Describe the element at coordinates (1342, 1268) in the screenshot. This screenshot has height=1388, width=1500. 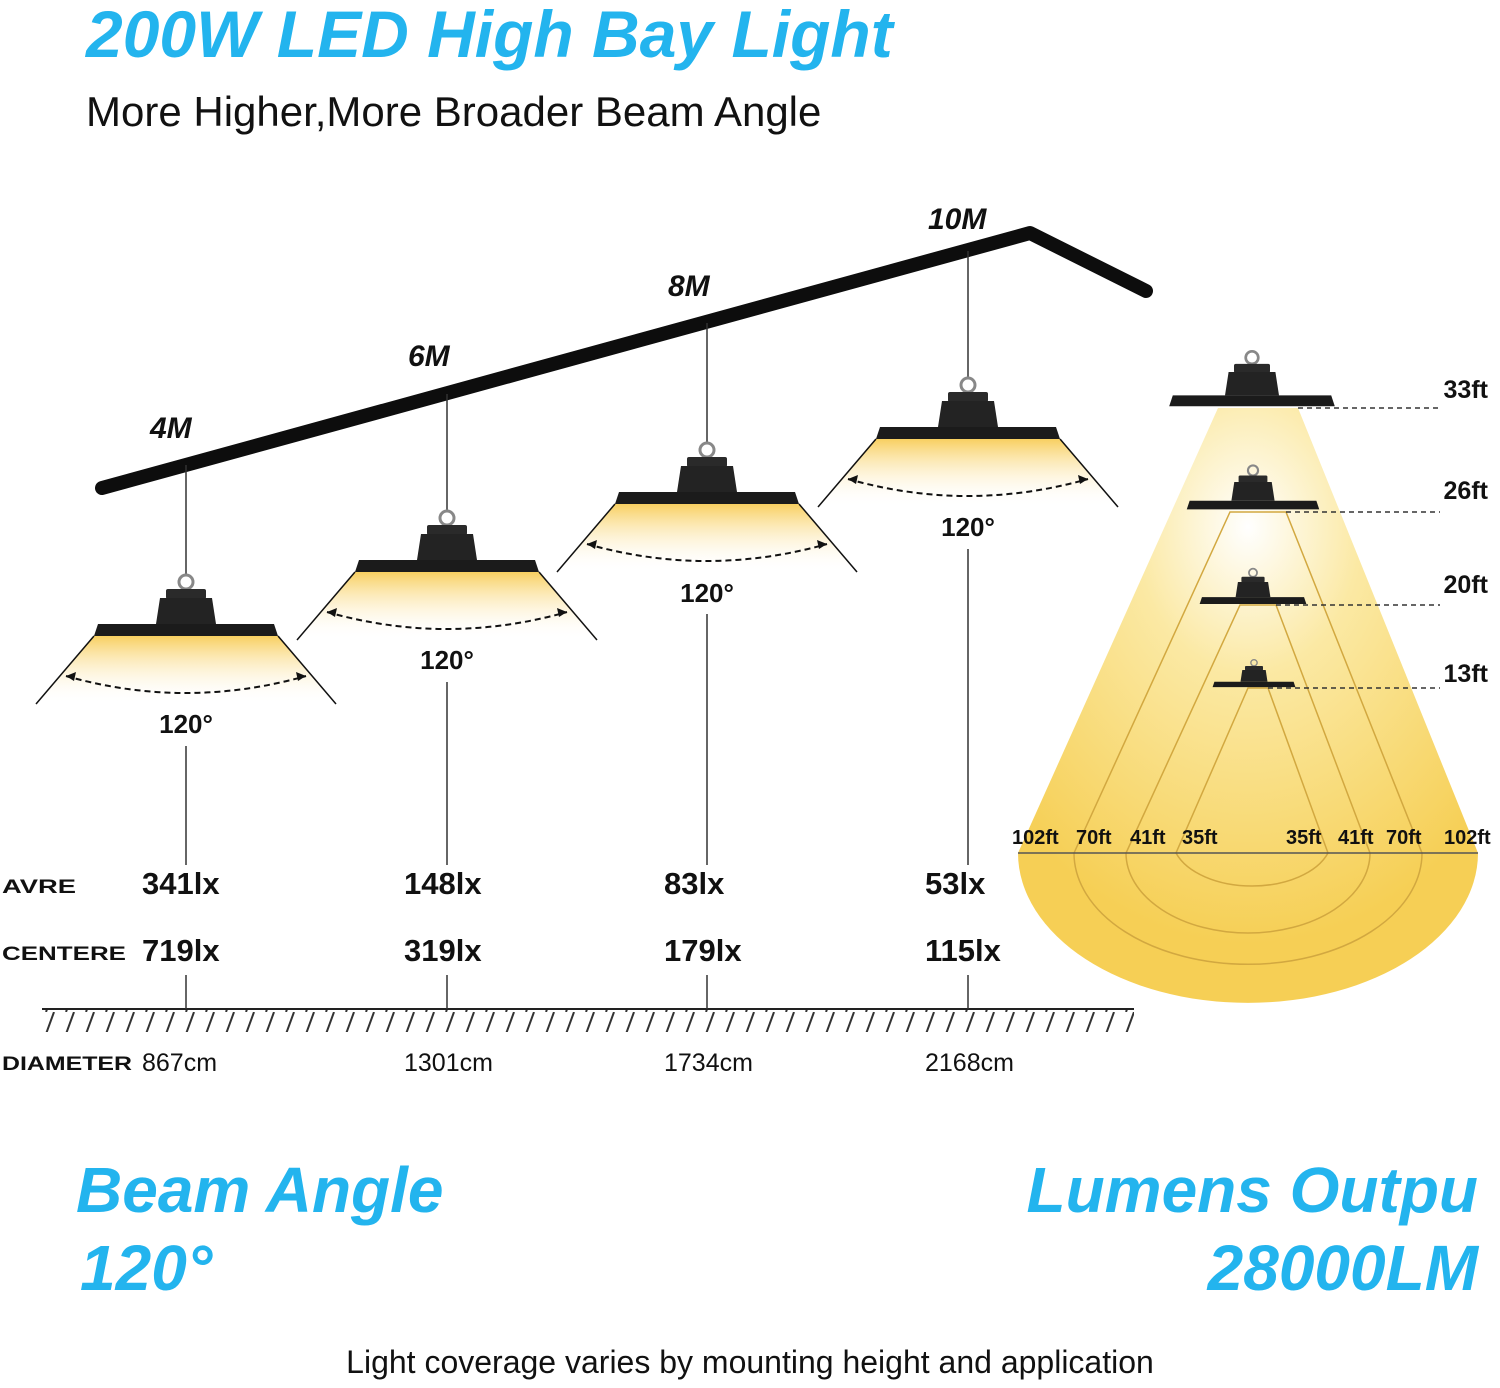
I see `lumens-output-value: 28000LM` at that location.